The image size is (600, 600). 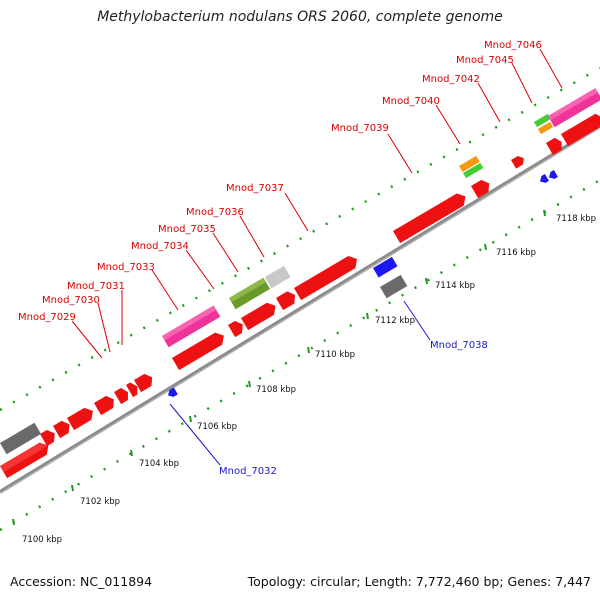 What do you see at coordinates (576, 219) in the screenshot?
I see `tick-label-7118: 7118 kbp` at bounding box center [576, 219].